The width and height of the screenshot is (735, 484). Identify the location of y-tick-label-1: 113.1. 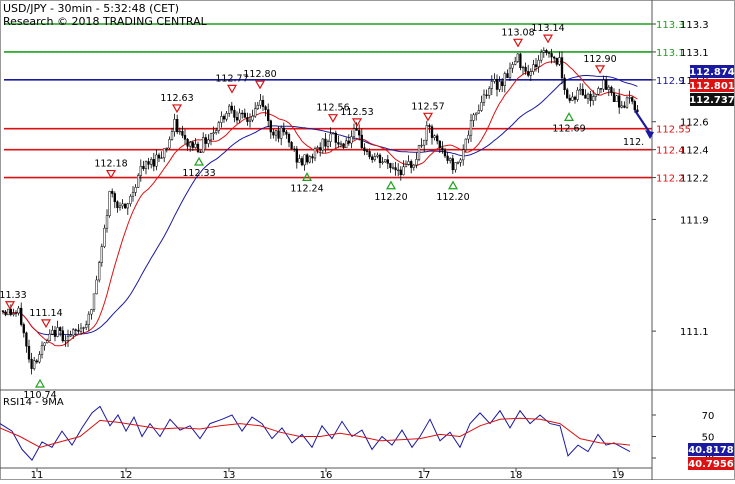
(694, 53).